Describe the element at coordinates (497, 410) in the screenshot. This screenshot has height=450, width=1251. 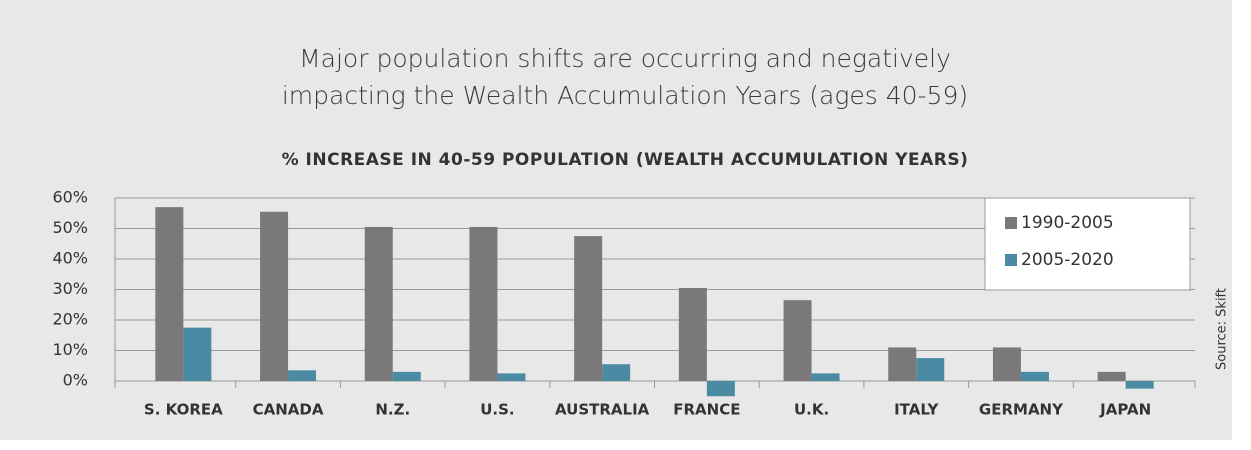
I see `x-tick-label: U.S.` at that location.